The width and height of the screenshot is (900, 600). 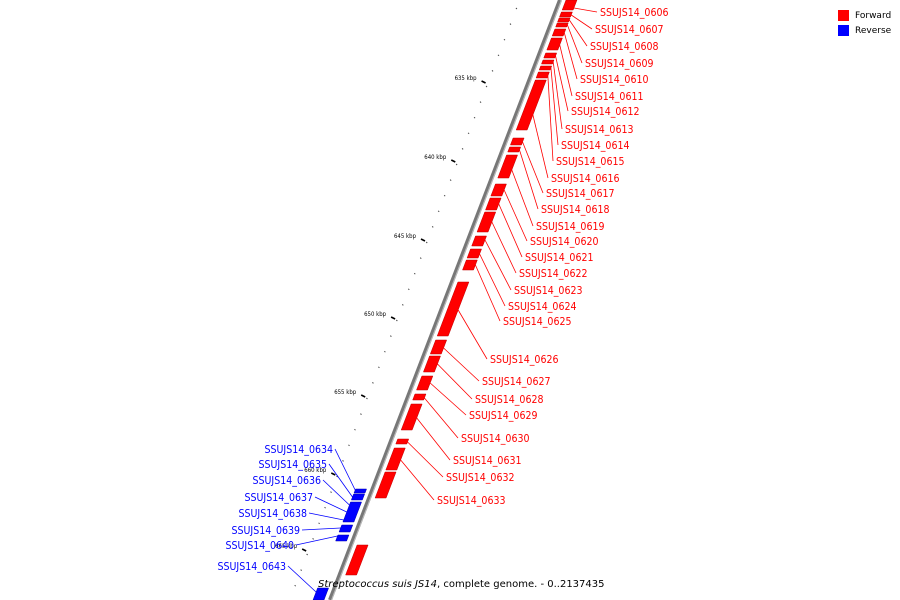 I want to click on forward-gene-label: SSUJS14_0612, so click(x=605, y=112).